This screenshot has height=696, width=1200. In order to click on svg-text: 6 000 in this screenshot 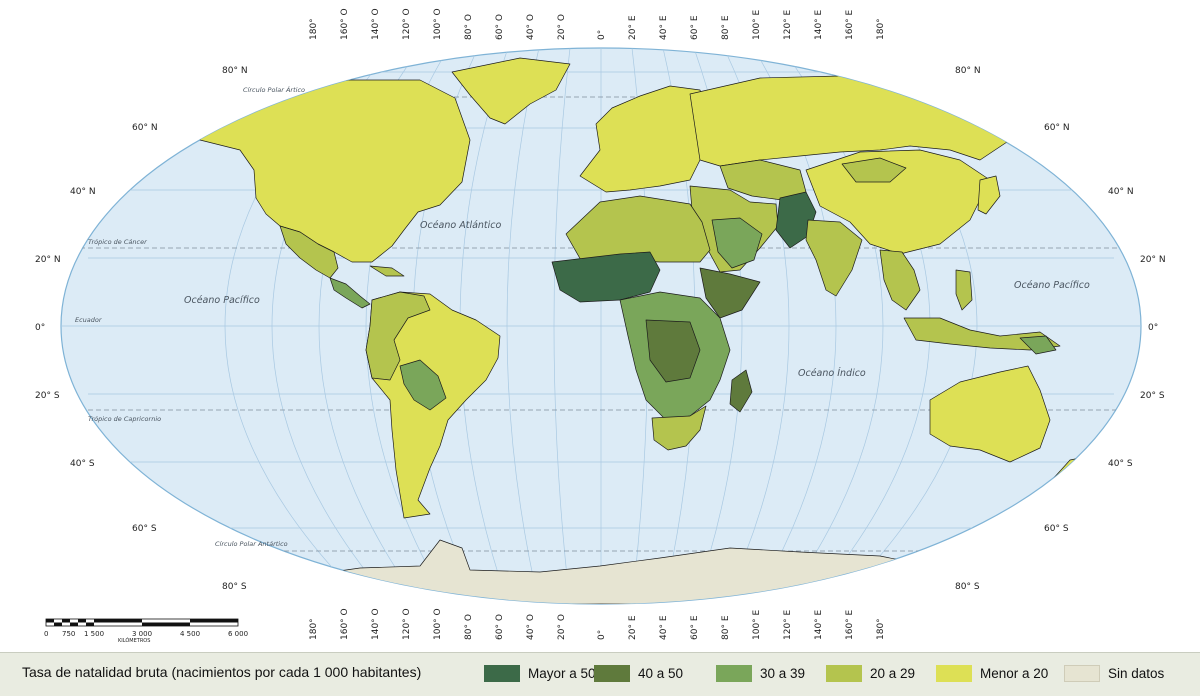, I will do `click(238, 634)`.